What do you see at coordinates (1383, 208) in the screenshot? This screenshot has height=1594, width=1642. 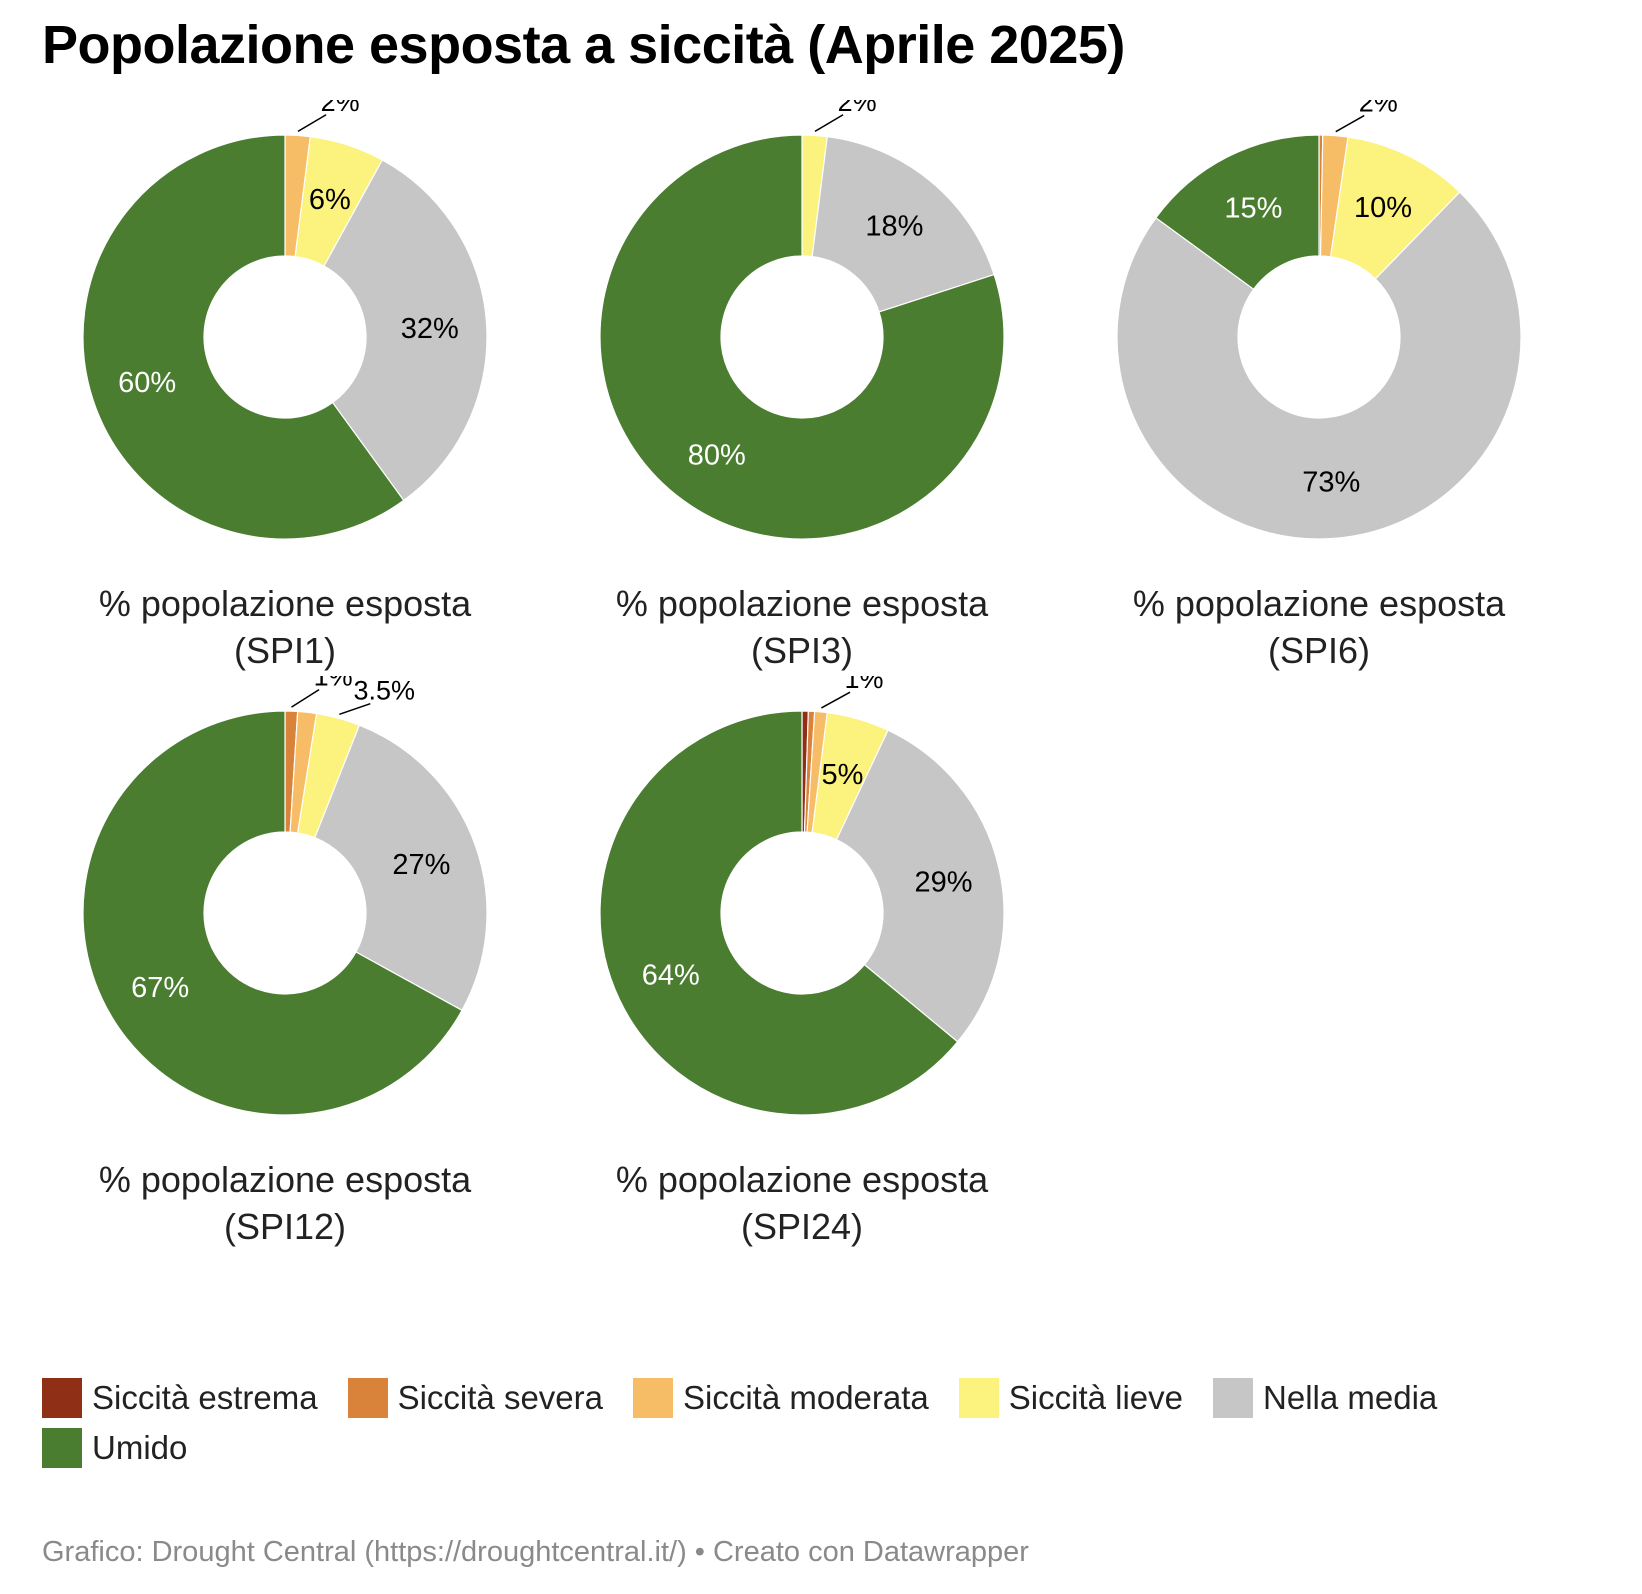 I see `slice-label: 10%` at bounding box center [1383, 208].